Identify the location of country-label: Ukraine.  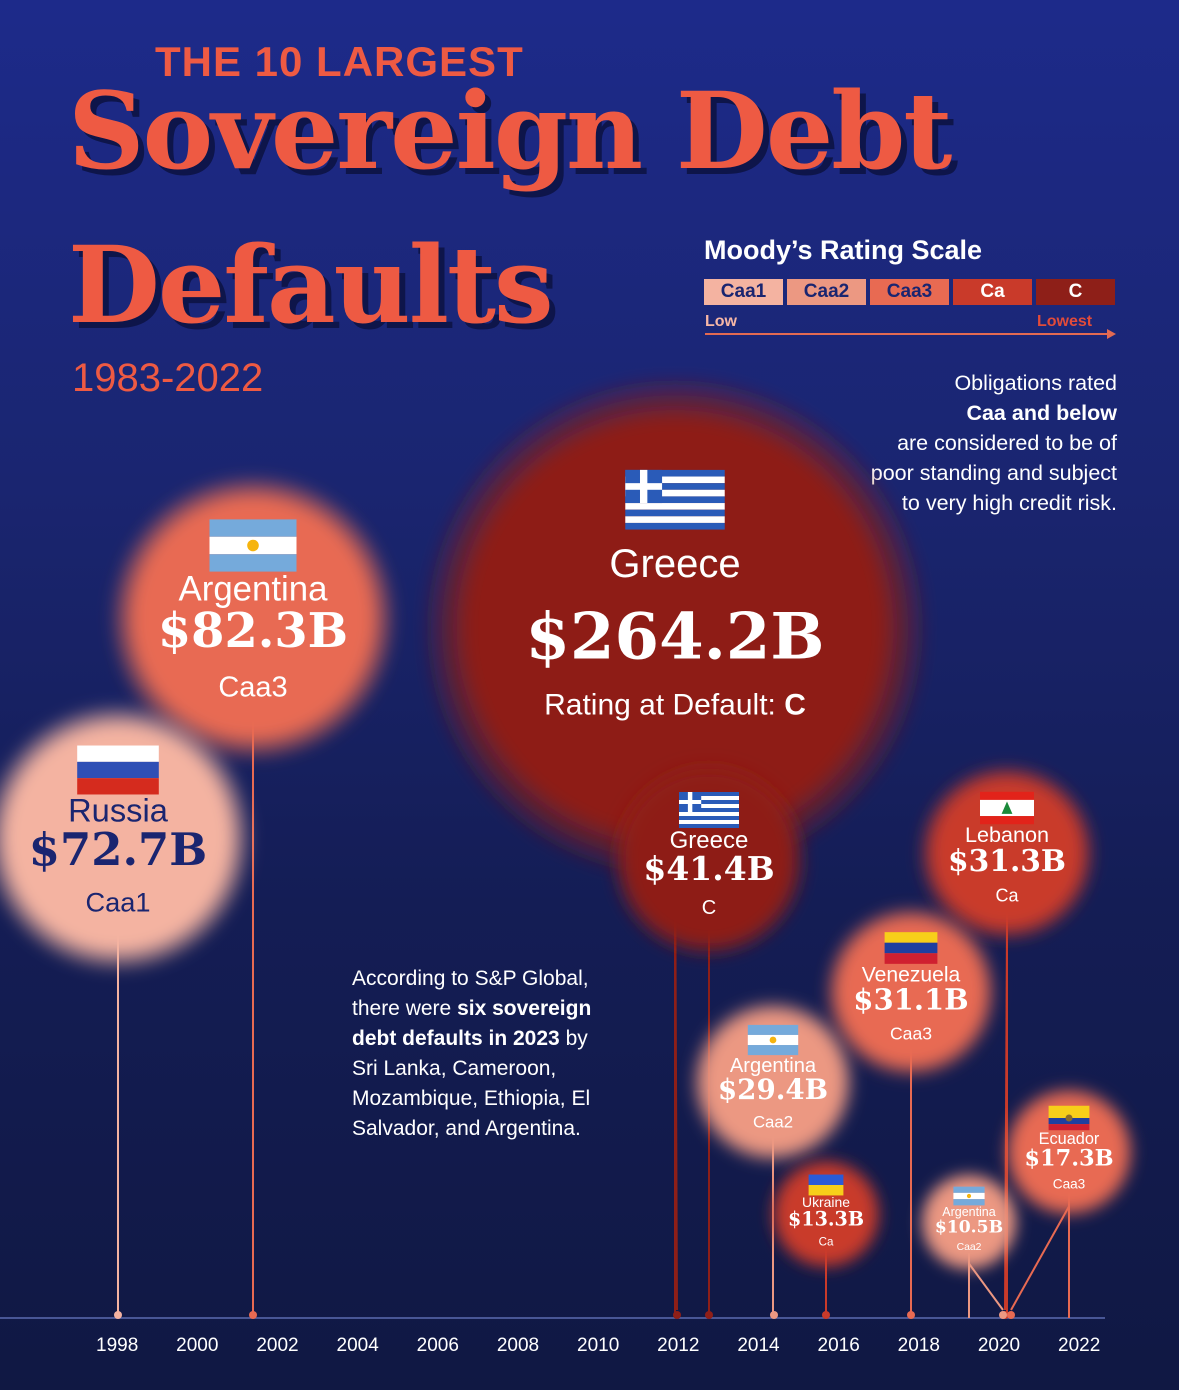
(826, 1202).